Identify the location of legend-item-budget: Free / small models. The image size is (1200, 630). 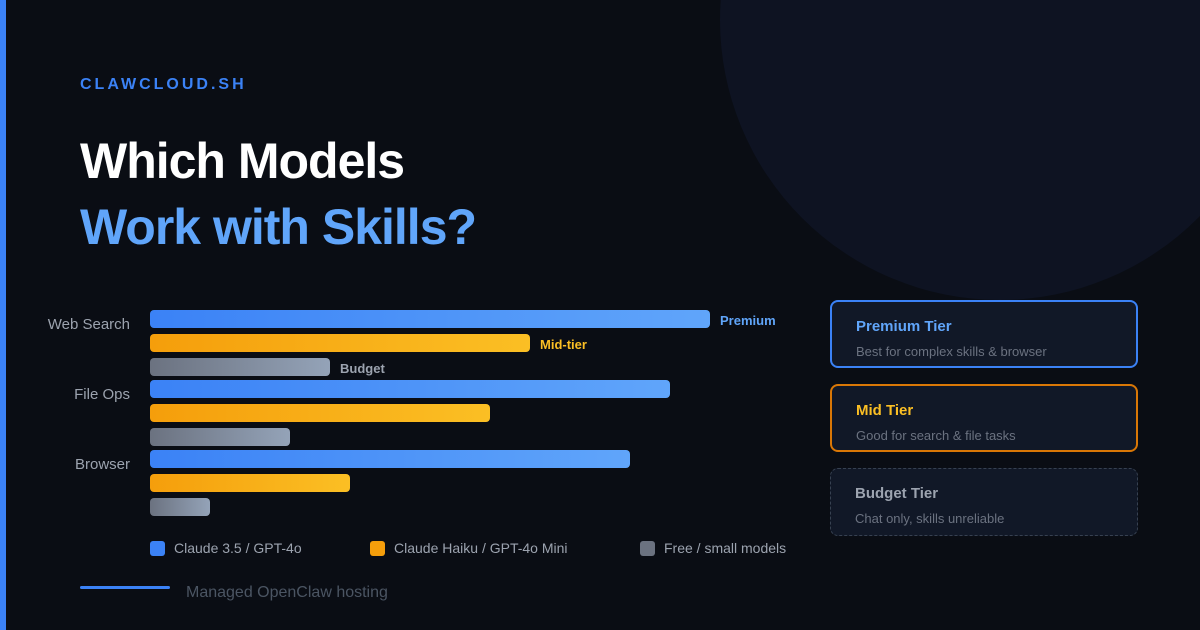
(713, 548).